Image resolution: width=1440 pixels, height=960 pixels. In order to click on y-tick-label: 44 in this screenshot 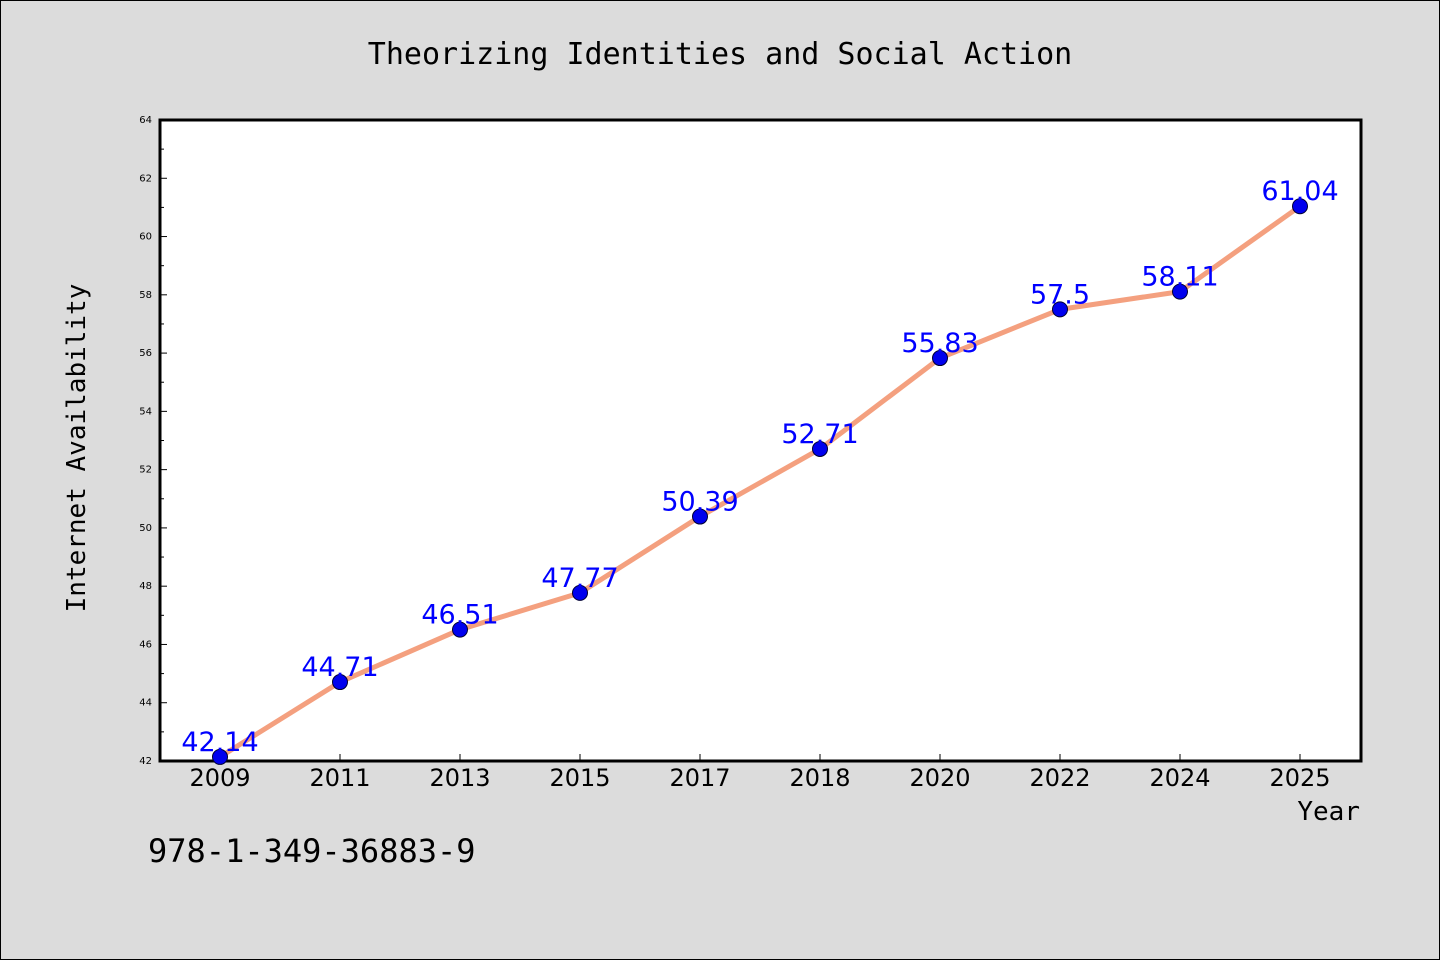, I will do `click(145, 703)`.